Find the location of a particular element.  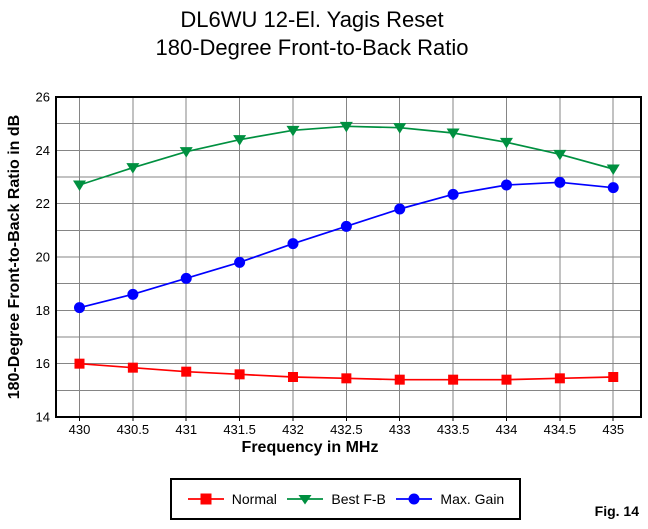

x-tick-label: 434.5 is located at coordinates (560, 429).